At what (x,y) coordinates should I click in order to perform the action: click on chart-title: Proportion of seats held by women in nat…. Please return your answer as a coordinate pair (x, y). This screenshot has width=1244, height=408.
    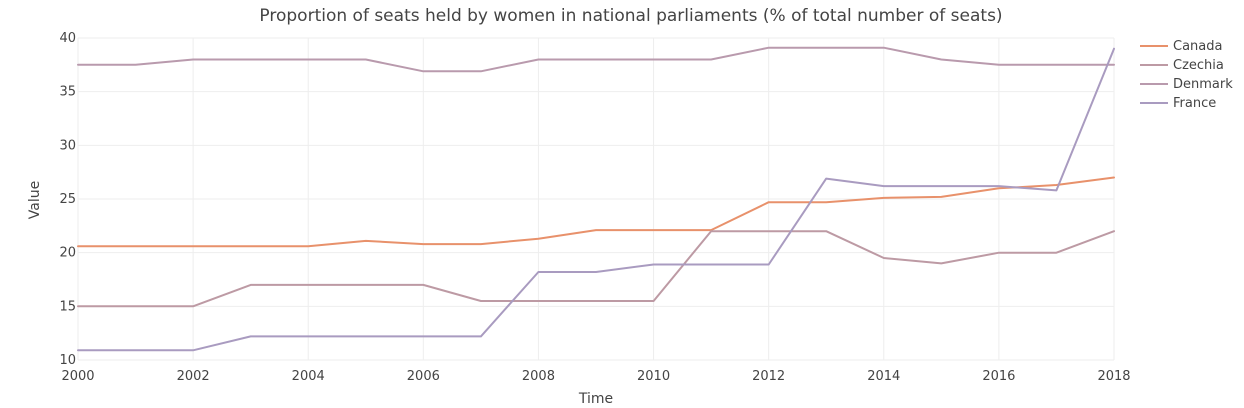
    Looking at the image, I should click on (630, 16).